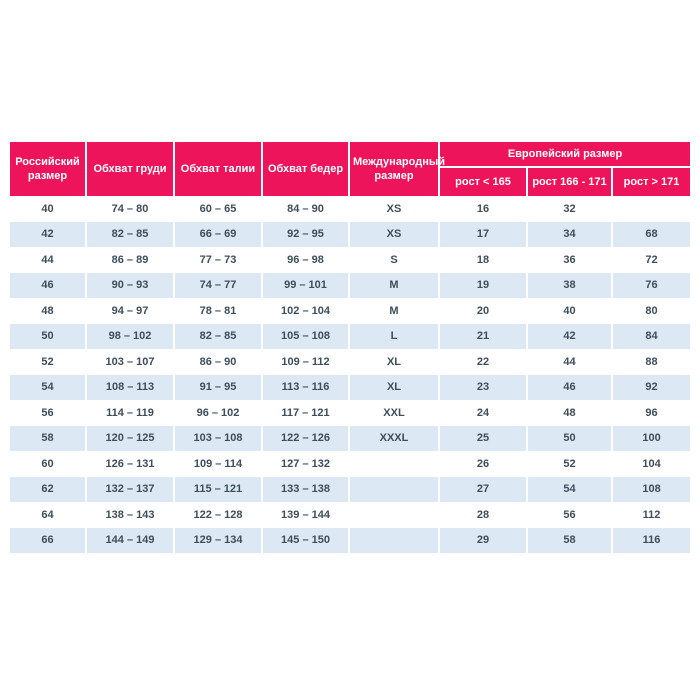  Describe the element at coordinates (306, 336) in the screenshot. I see `table-cell: 105 – 108` at that location.